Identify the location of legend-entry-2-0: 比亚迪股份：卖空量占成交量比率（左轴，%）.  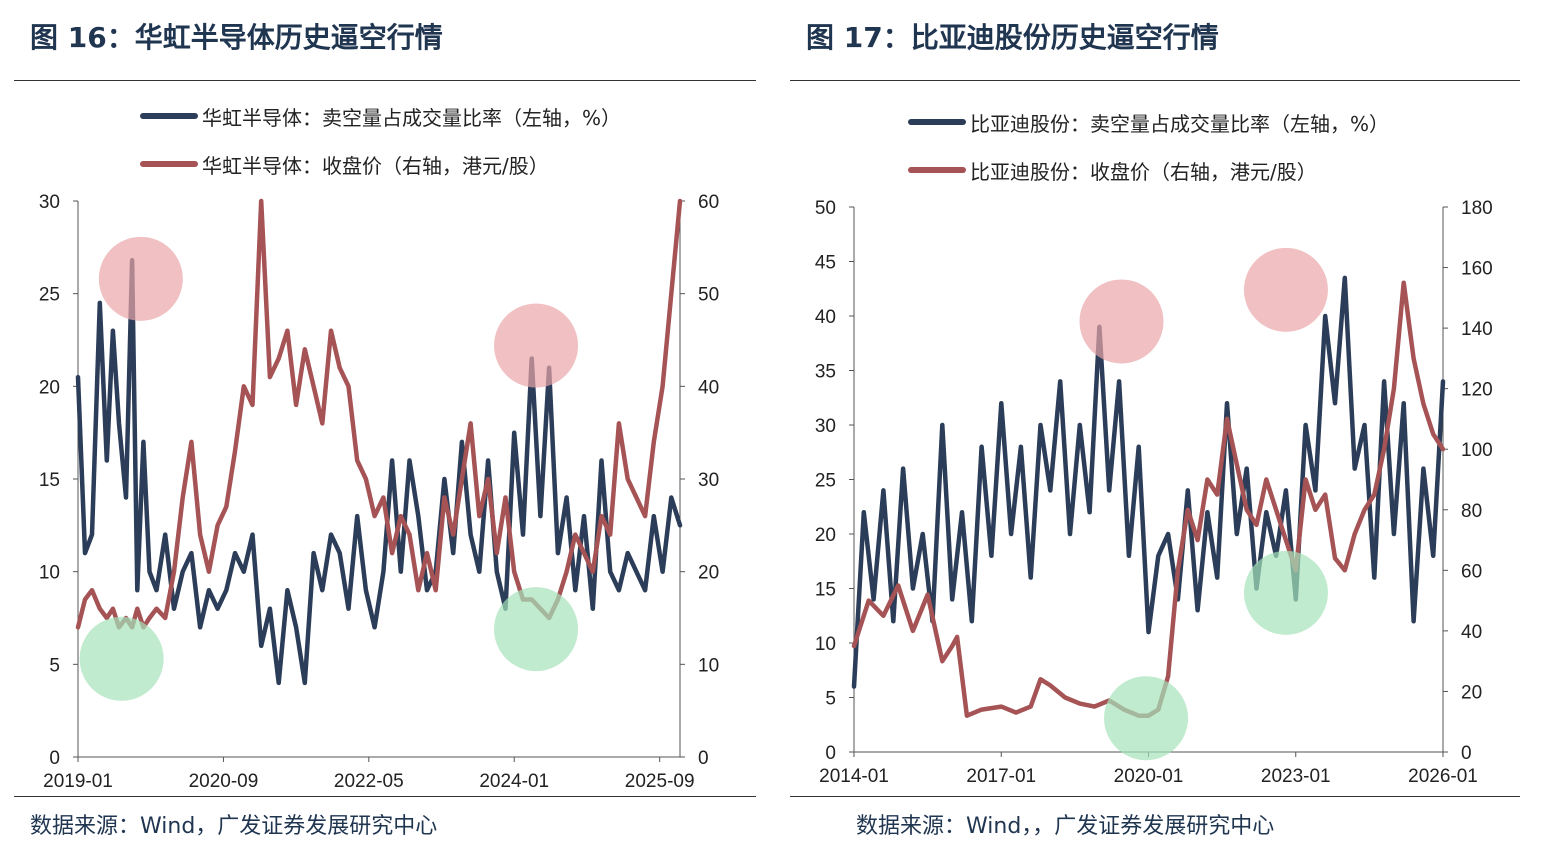
(1148, 122).